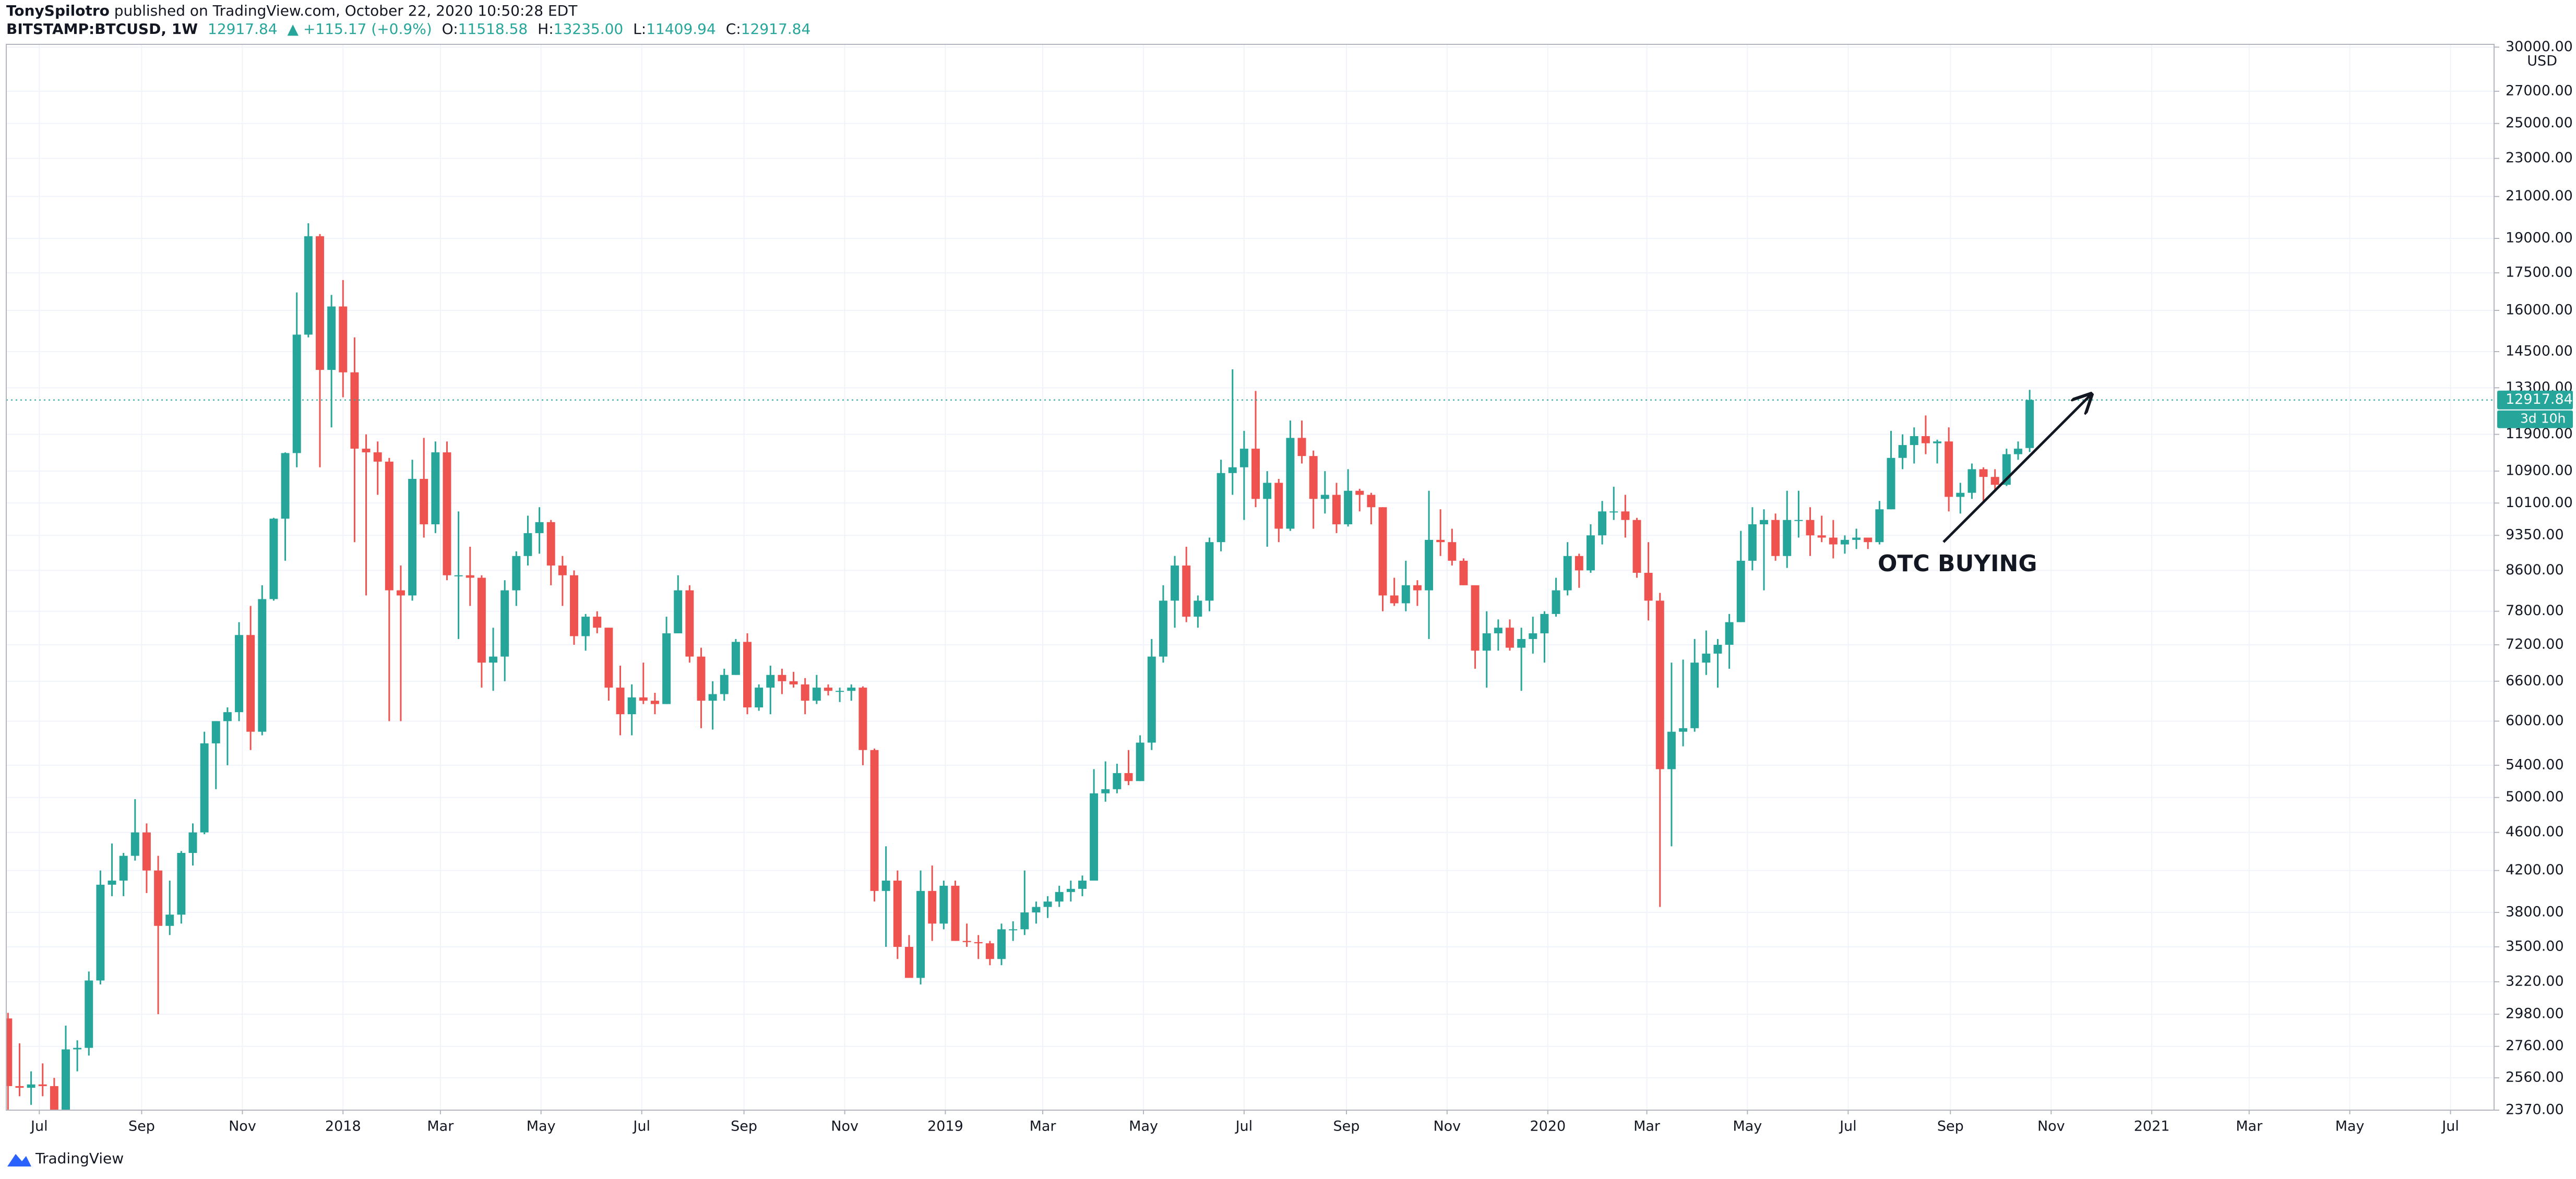  I want to click on ohlc-value: 12917.84, so click(776, 29).